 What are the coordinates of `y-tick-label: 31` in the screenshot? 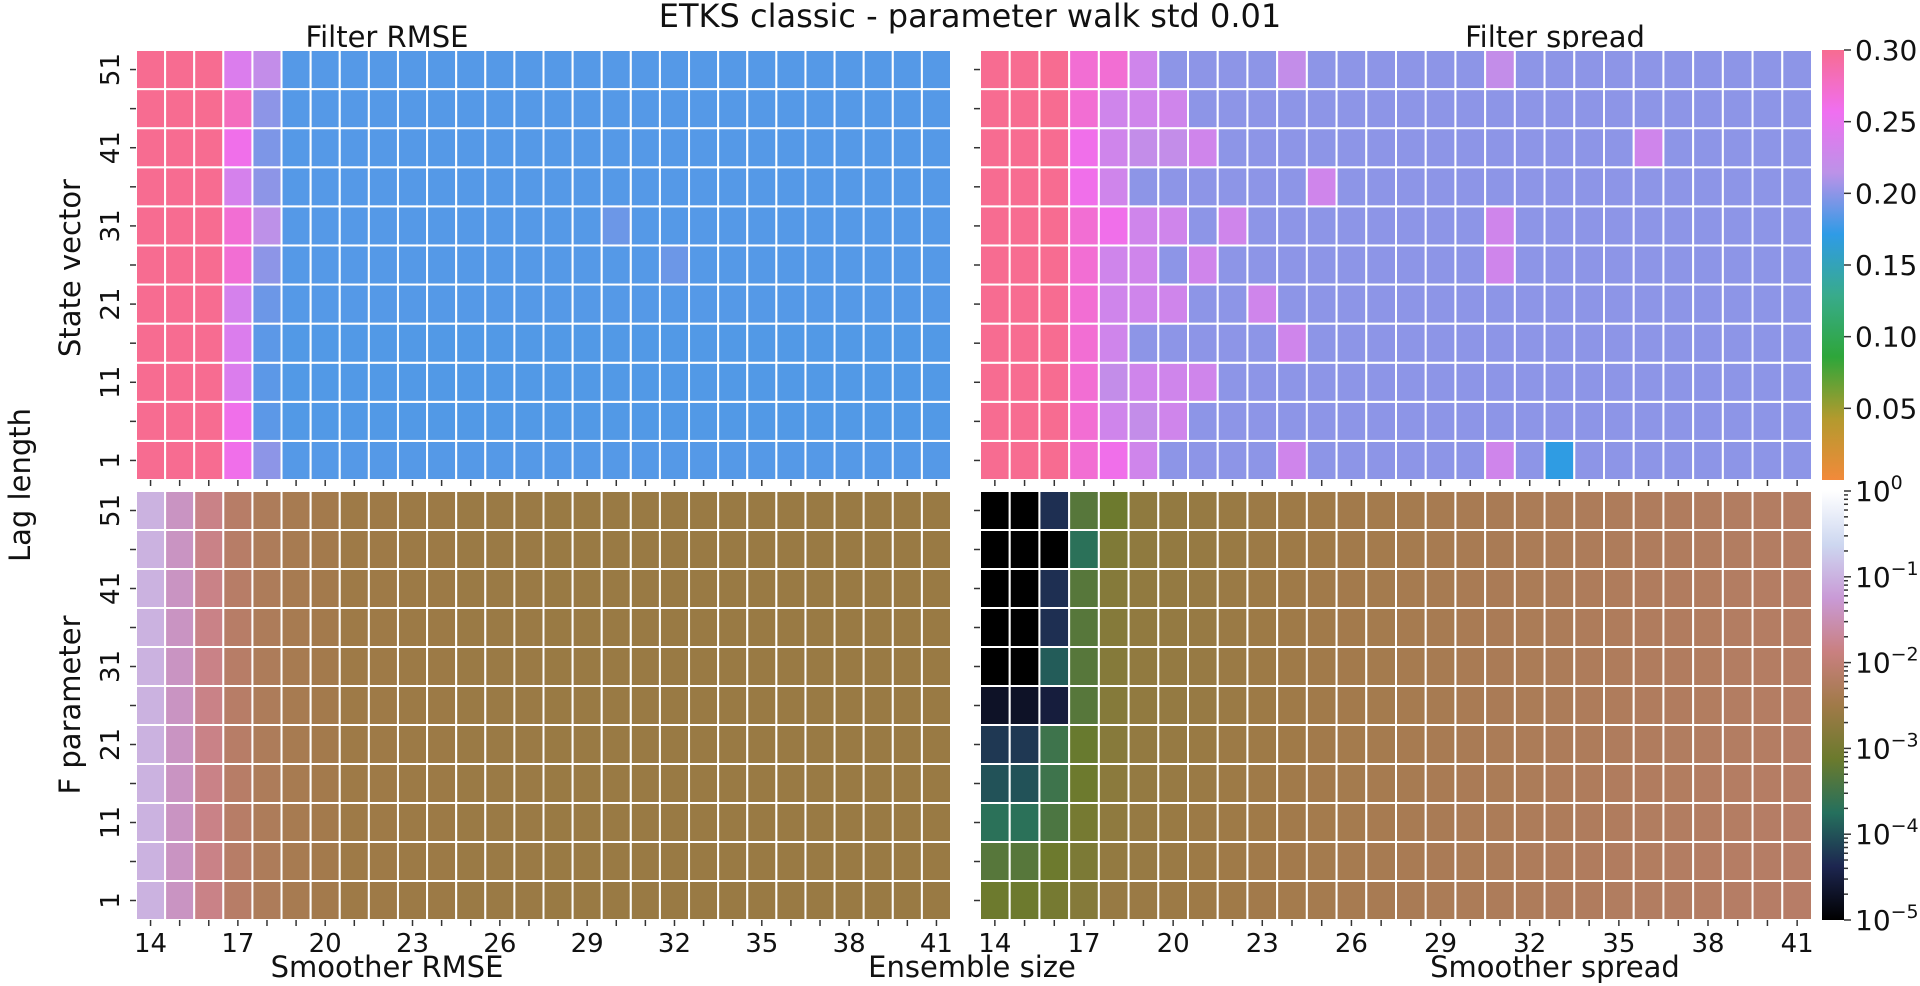 It's located at (111, 225).